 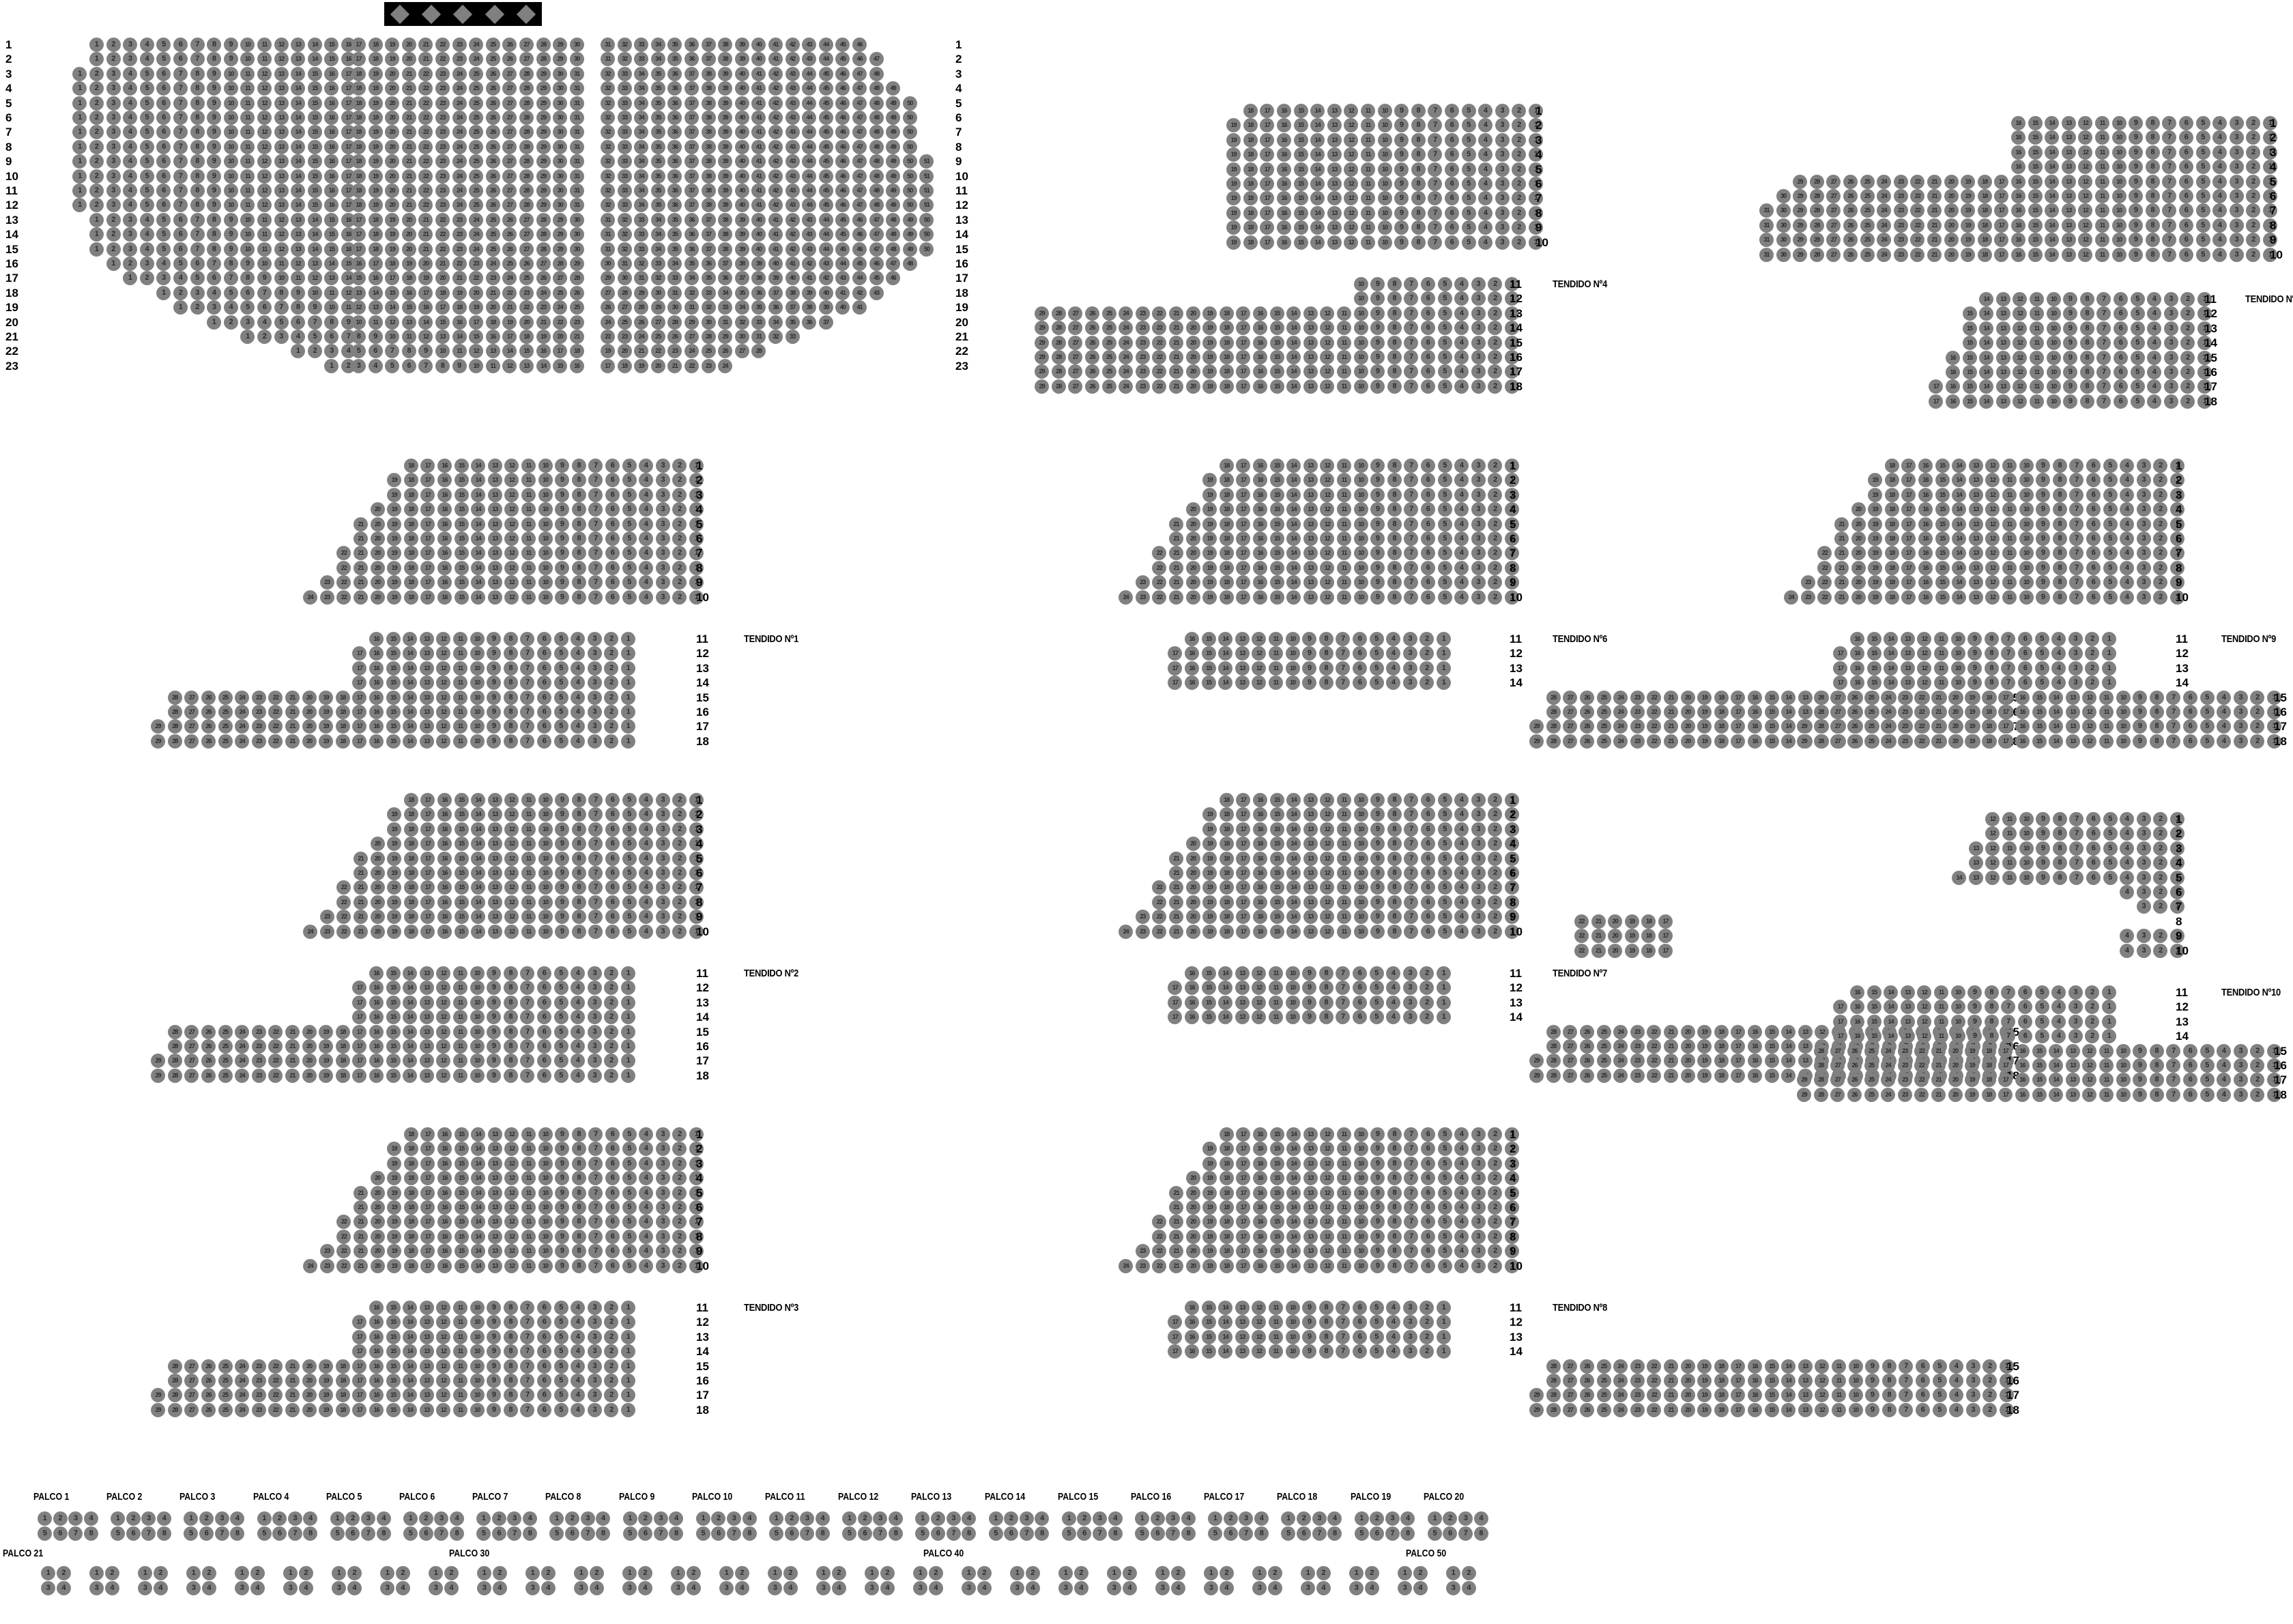 What do you see at coordinates (708, 191) in the screenshot?
I see `ruedo-seat: 38` at bounding box center [708, 191].